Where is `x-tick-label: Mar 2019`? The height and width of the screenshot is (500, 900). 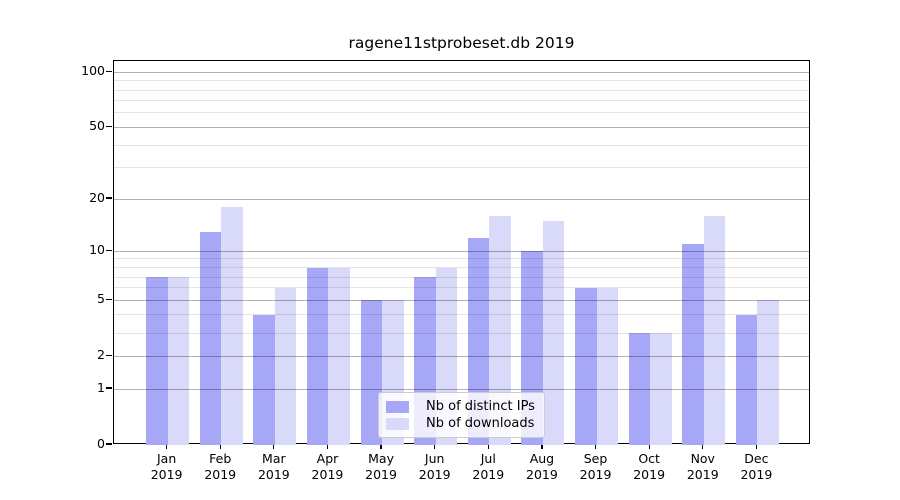 x-tick-label: Mar 2019 is located at coordinates (274, 467).